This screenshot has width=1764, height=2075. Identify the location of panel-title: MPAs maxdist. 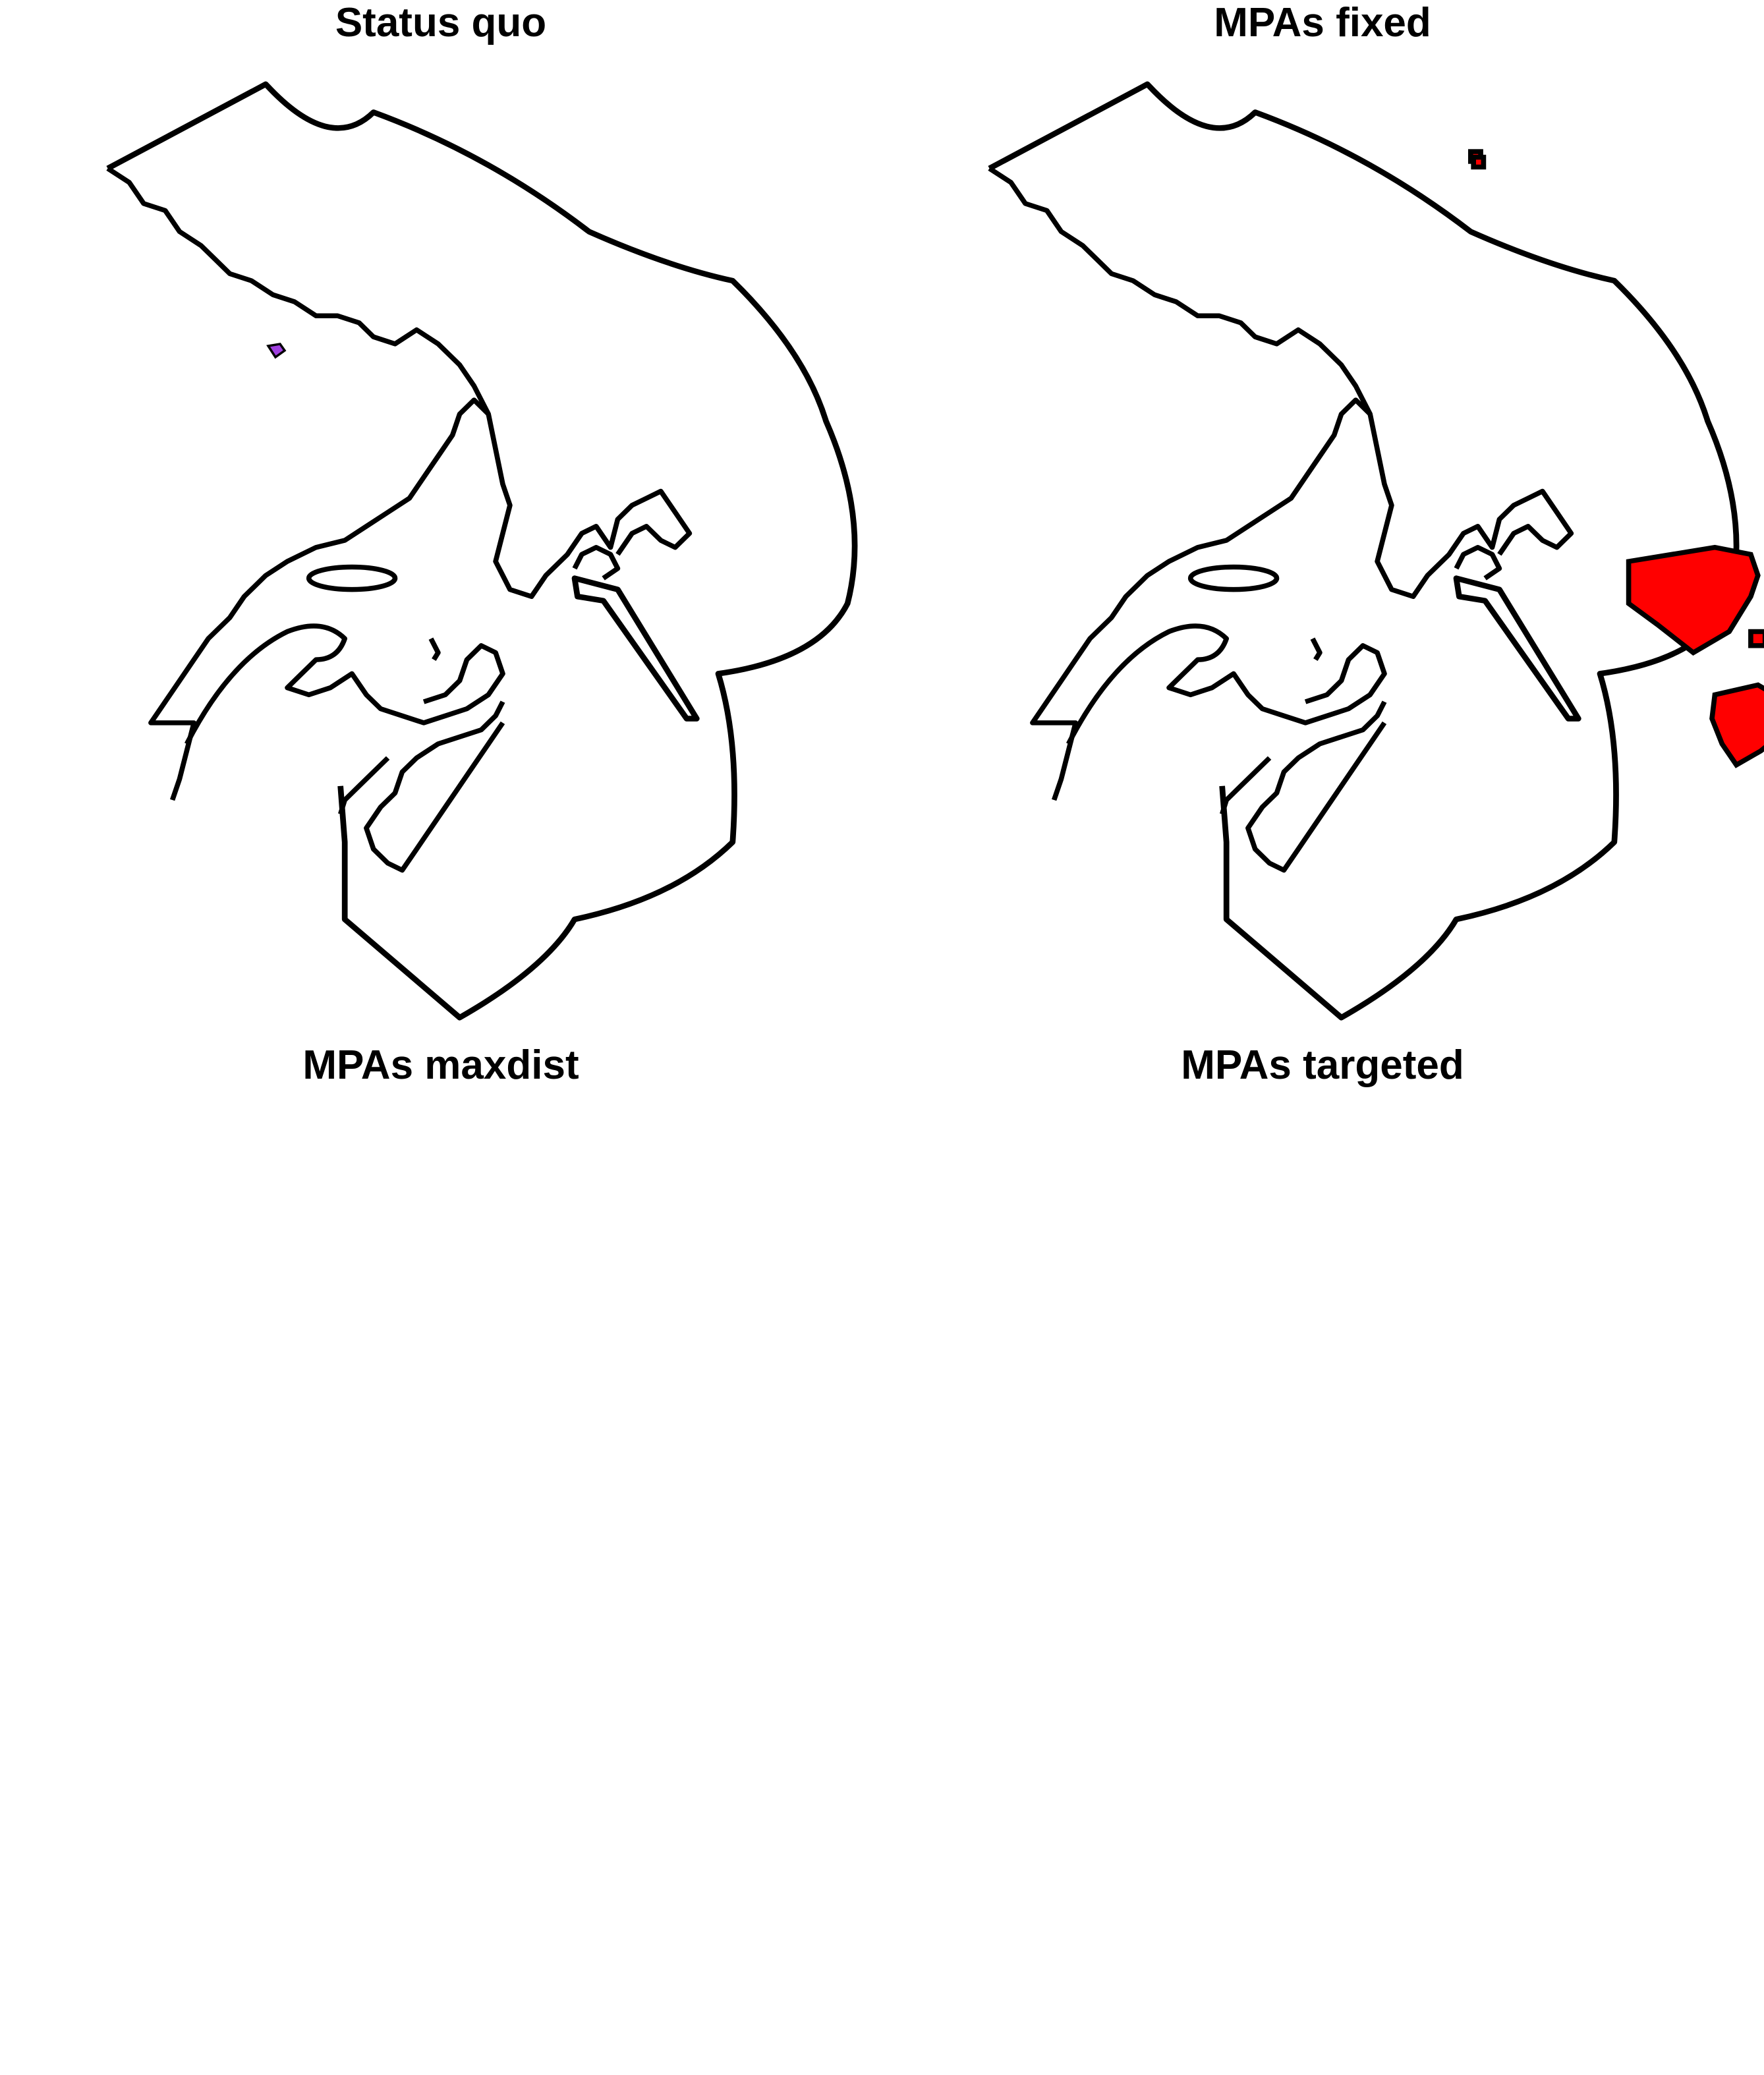
(441, 1065).